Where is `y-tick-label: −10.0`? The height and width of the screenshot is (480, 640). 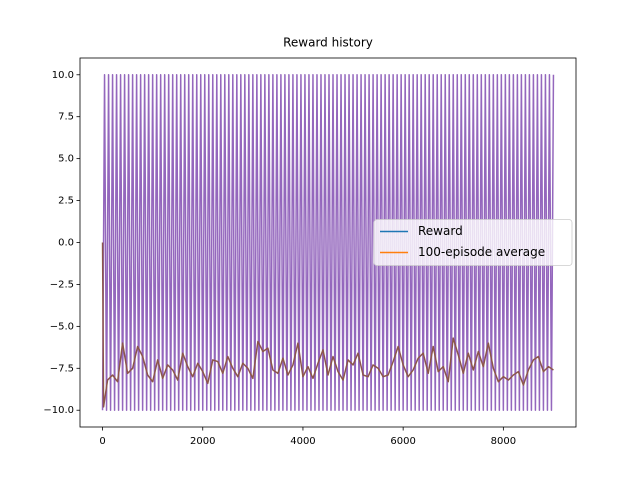
y-tick-label: −10.0 is located at coordinates (58, 410).